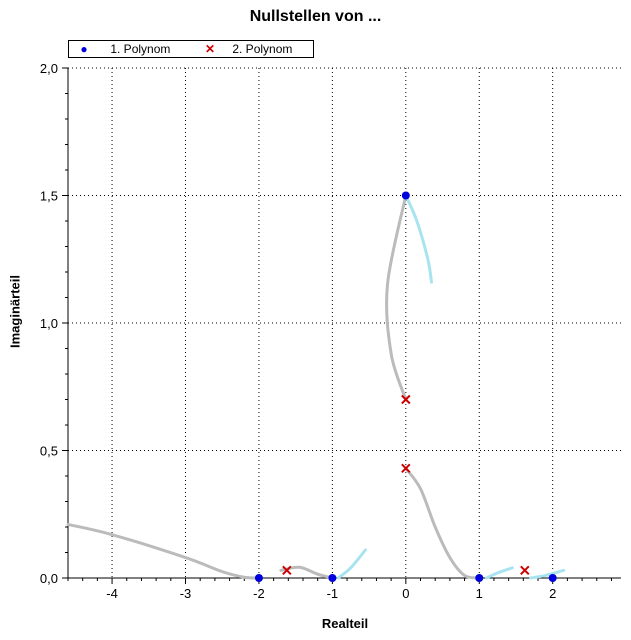 The image size is (631, 640). What do you see at coordinates (49, 196) in the screenshot?
I see `y-tick-label: 1,5` at bounding box center [49, 196].